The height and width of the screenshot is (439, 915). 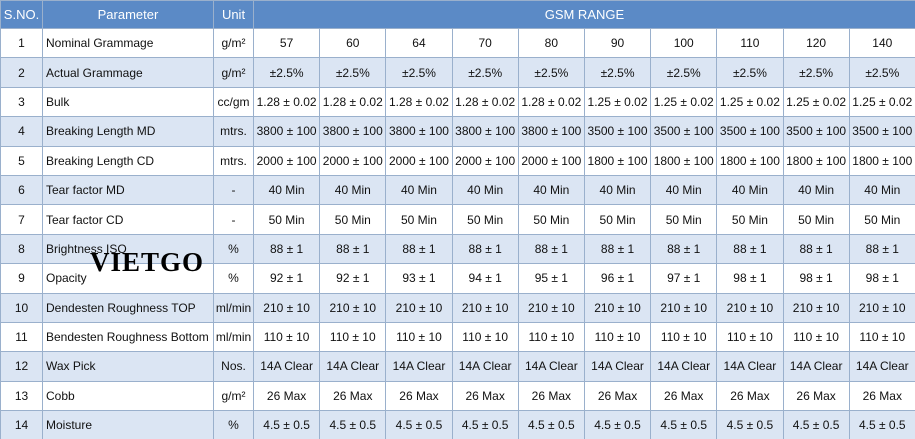 I want to click on sno-cell: 5, so click(x=21, y=160).